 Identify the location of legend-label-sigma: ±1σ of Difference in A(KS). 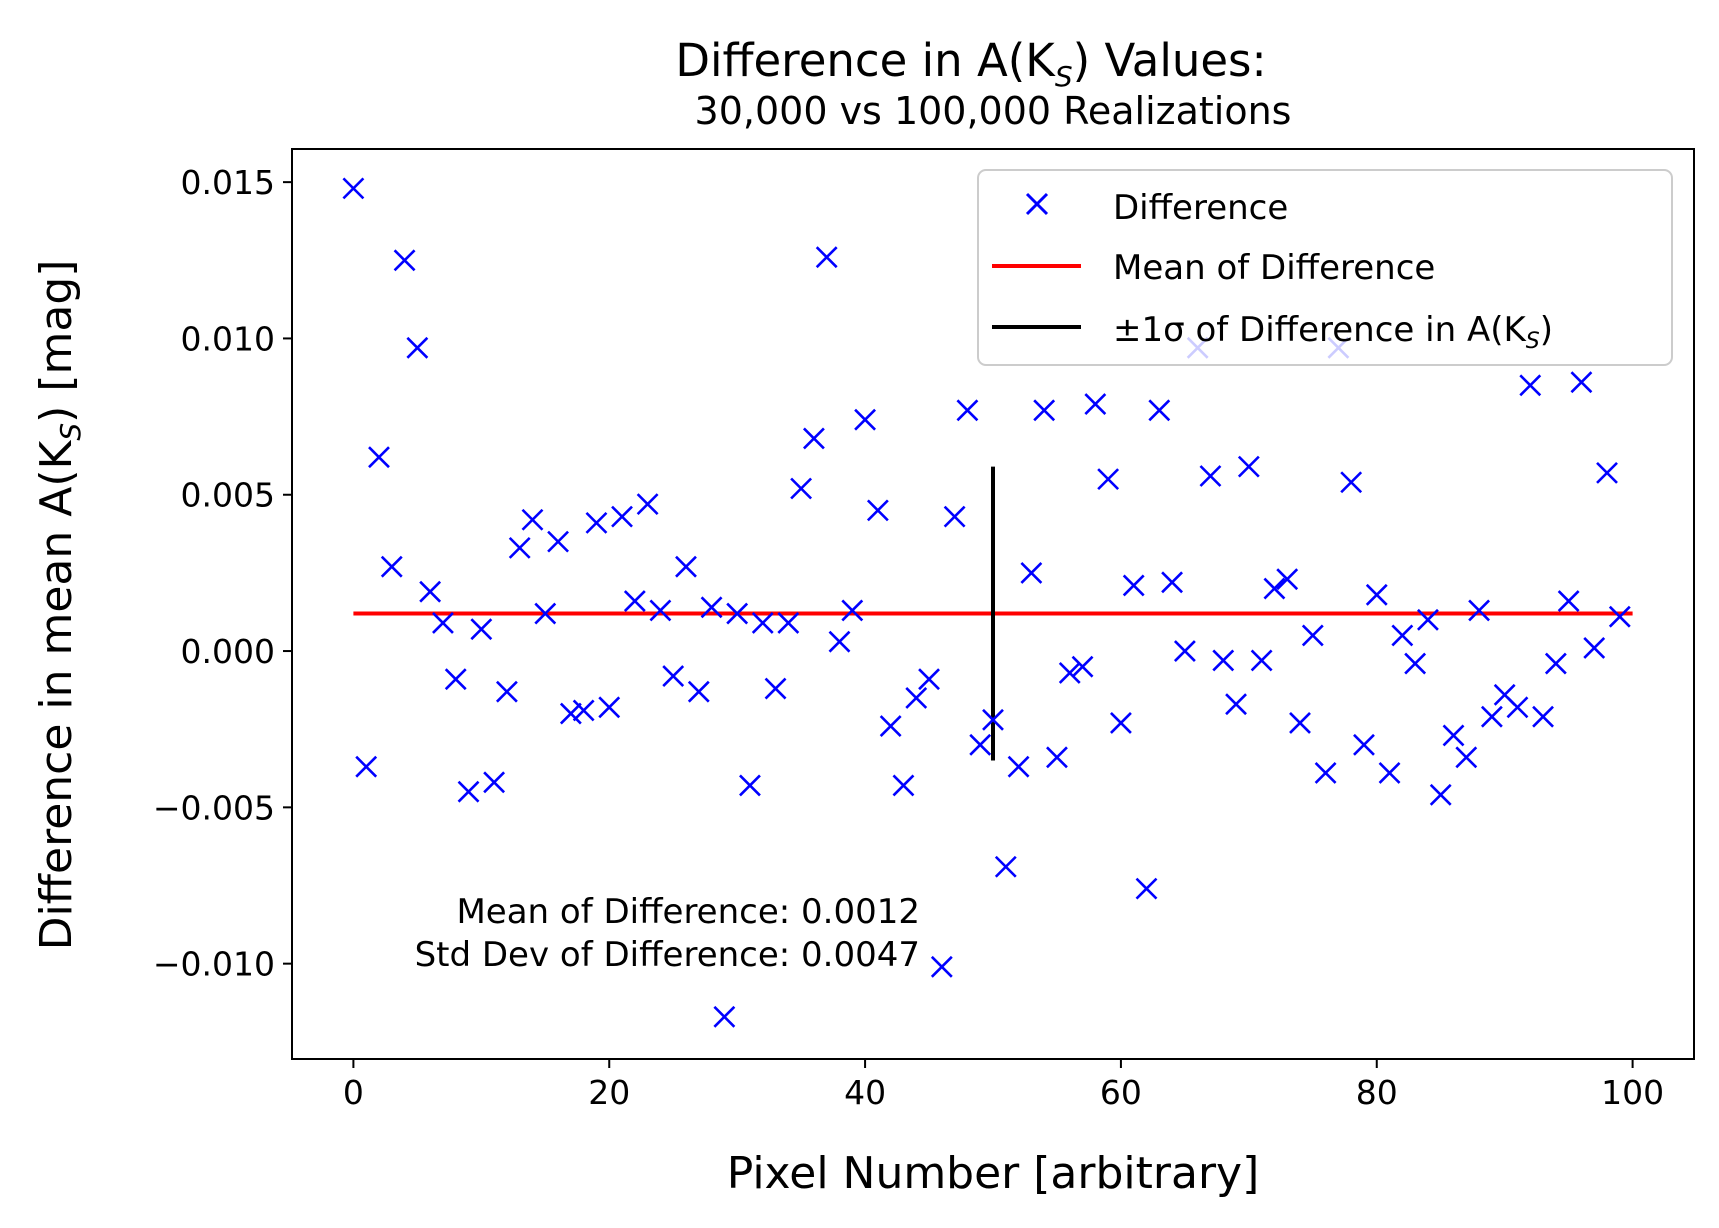
(1333, 332).